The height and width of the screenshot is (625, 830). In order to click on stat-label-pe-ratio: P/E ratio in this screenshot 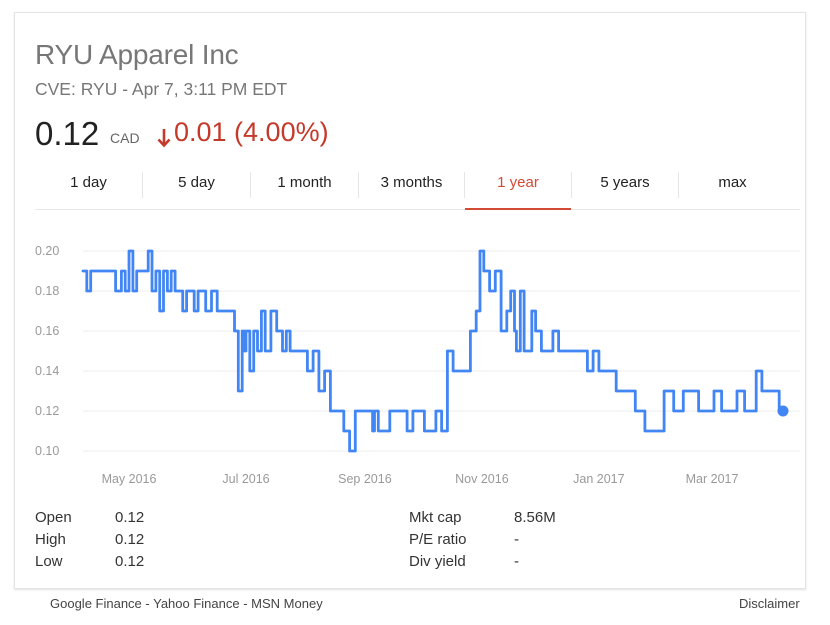, I will do `click(438, 539)`.